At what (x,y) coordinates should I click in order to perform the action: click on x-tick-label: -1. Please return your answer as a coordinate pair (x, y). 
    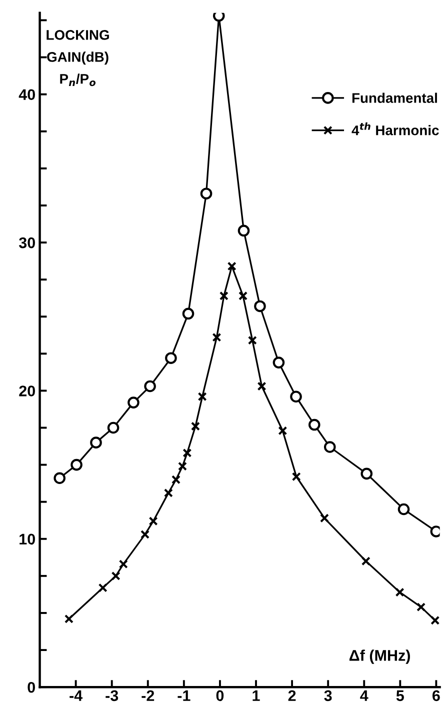
    Looking at the image, I should click on (184, 695).